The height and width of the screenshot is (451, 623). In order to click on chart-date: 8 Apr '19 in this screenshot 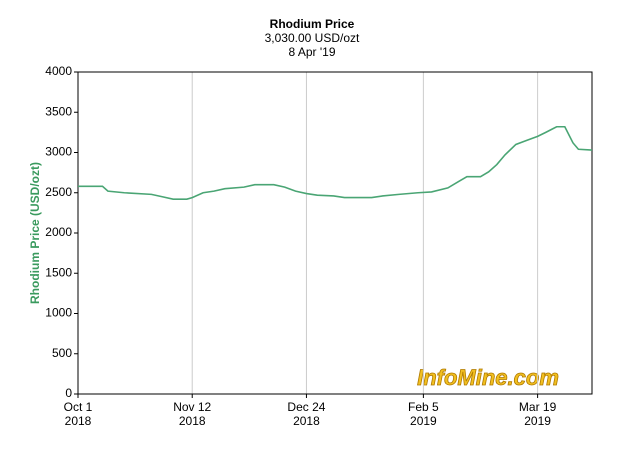, I will do `click(312, 52)`.